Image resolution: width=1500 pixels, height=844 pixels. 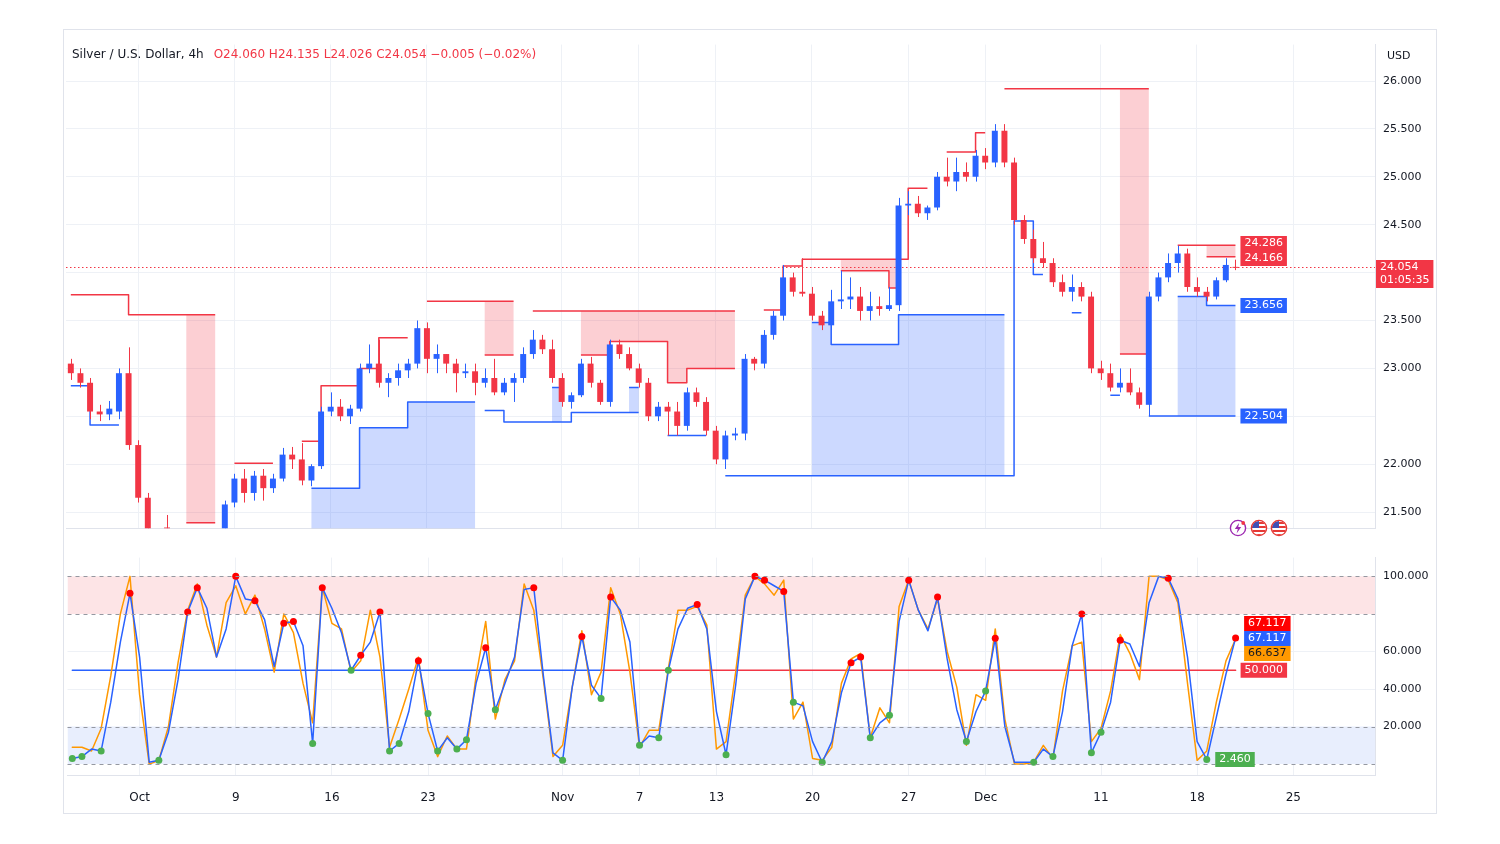 I want to click on x-tick-label: Oct, so click(x=140, y=797).